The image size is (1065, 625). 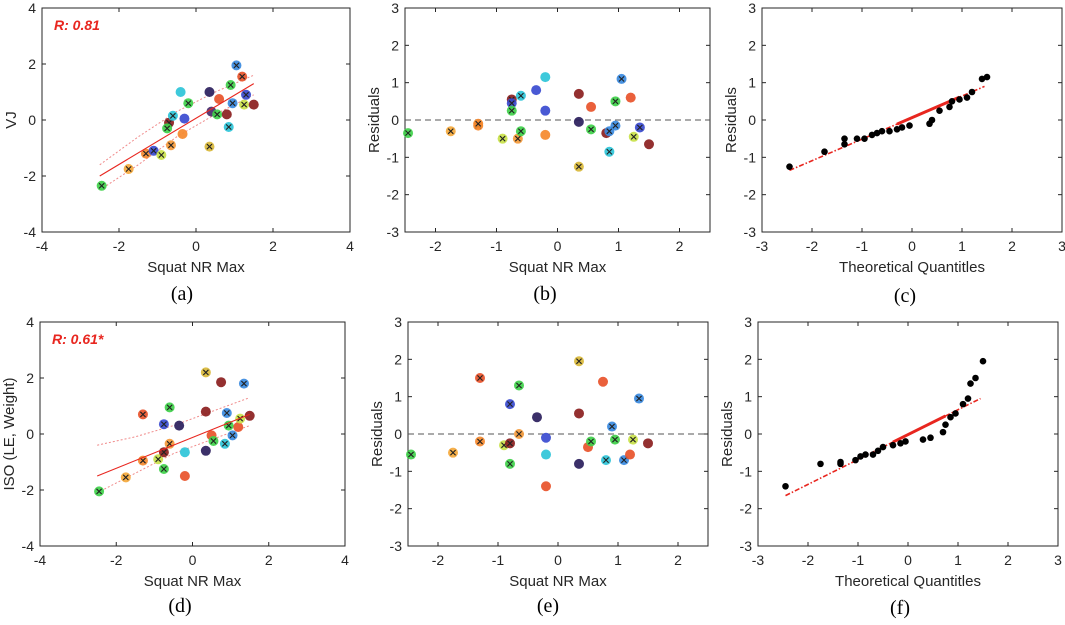 What do you see at coordinates (395, 83) in the screenshot?
I see `y-tick-label: 1` at bounding box center [395, 83].